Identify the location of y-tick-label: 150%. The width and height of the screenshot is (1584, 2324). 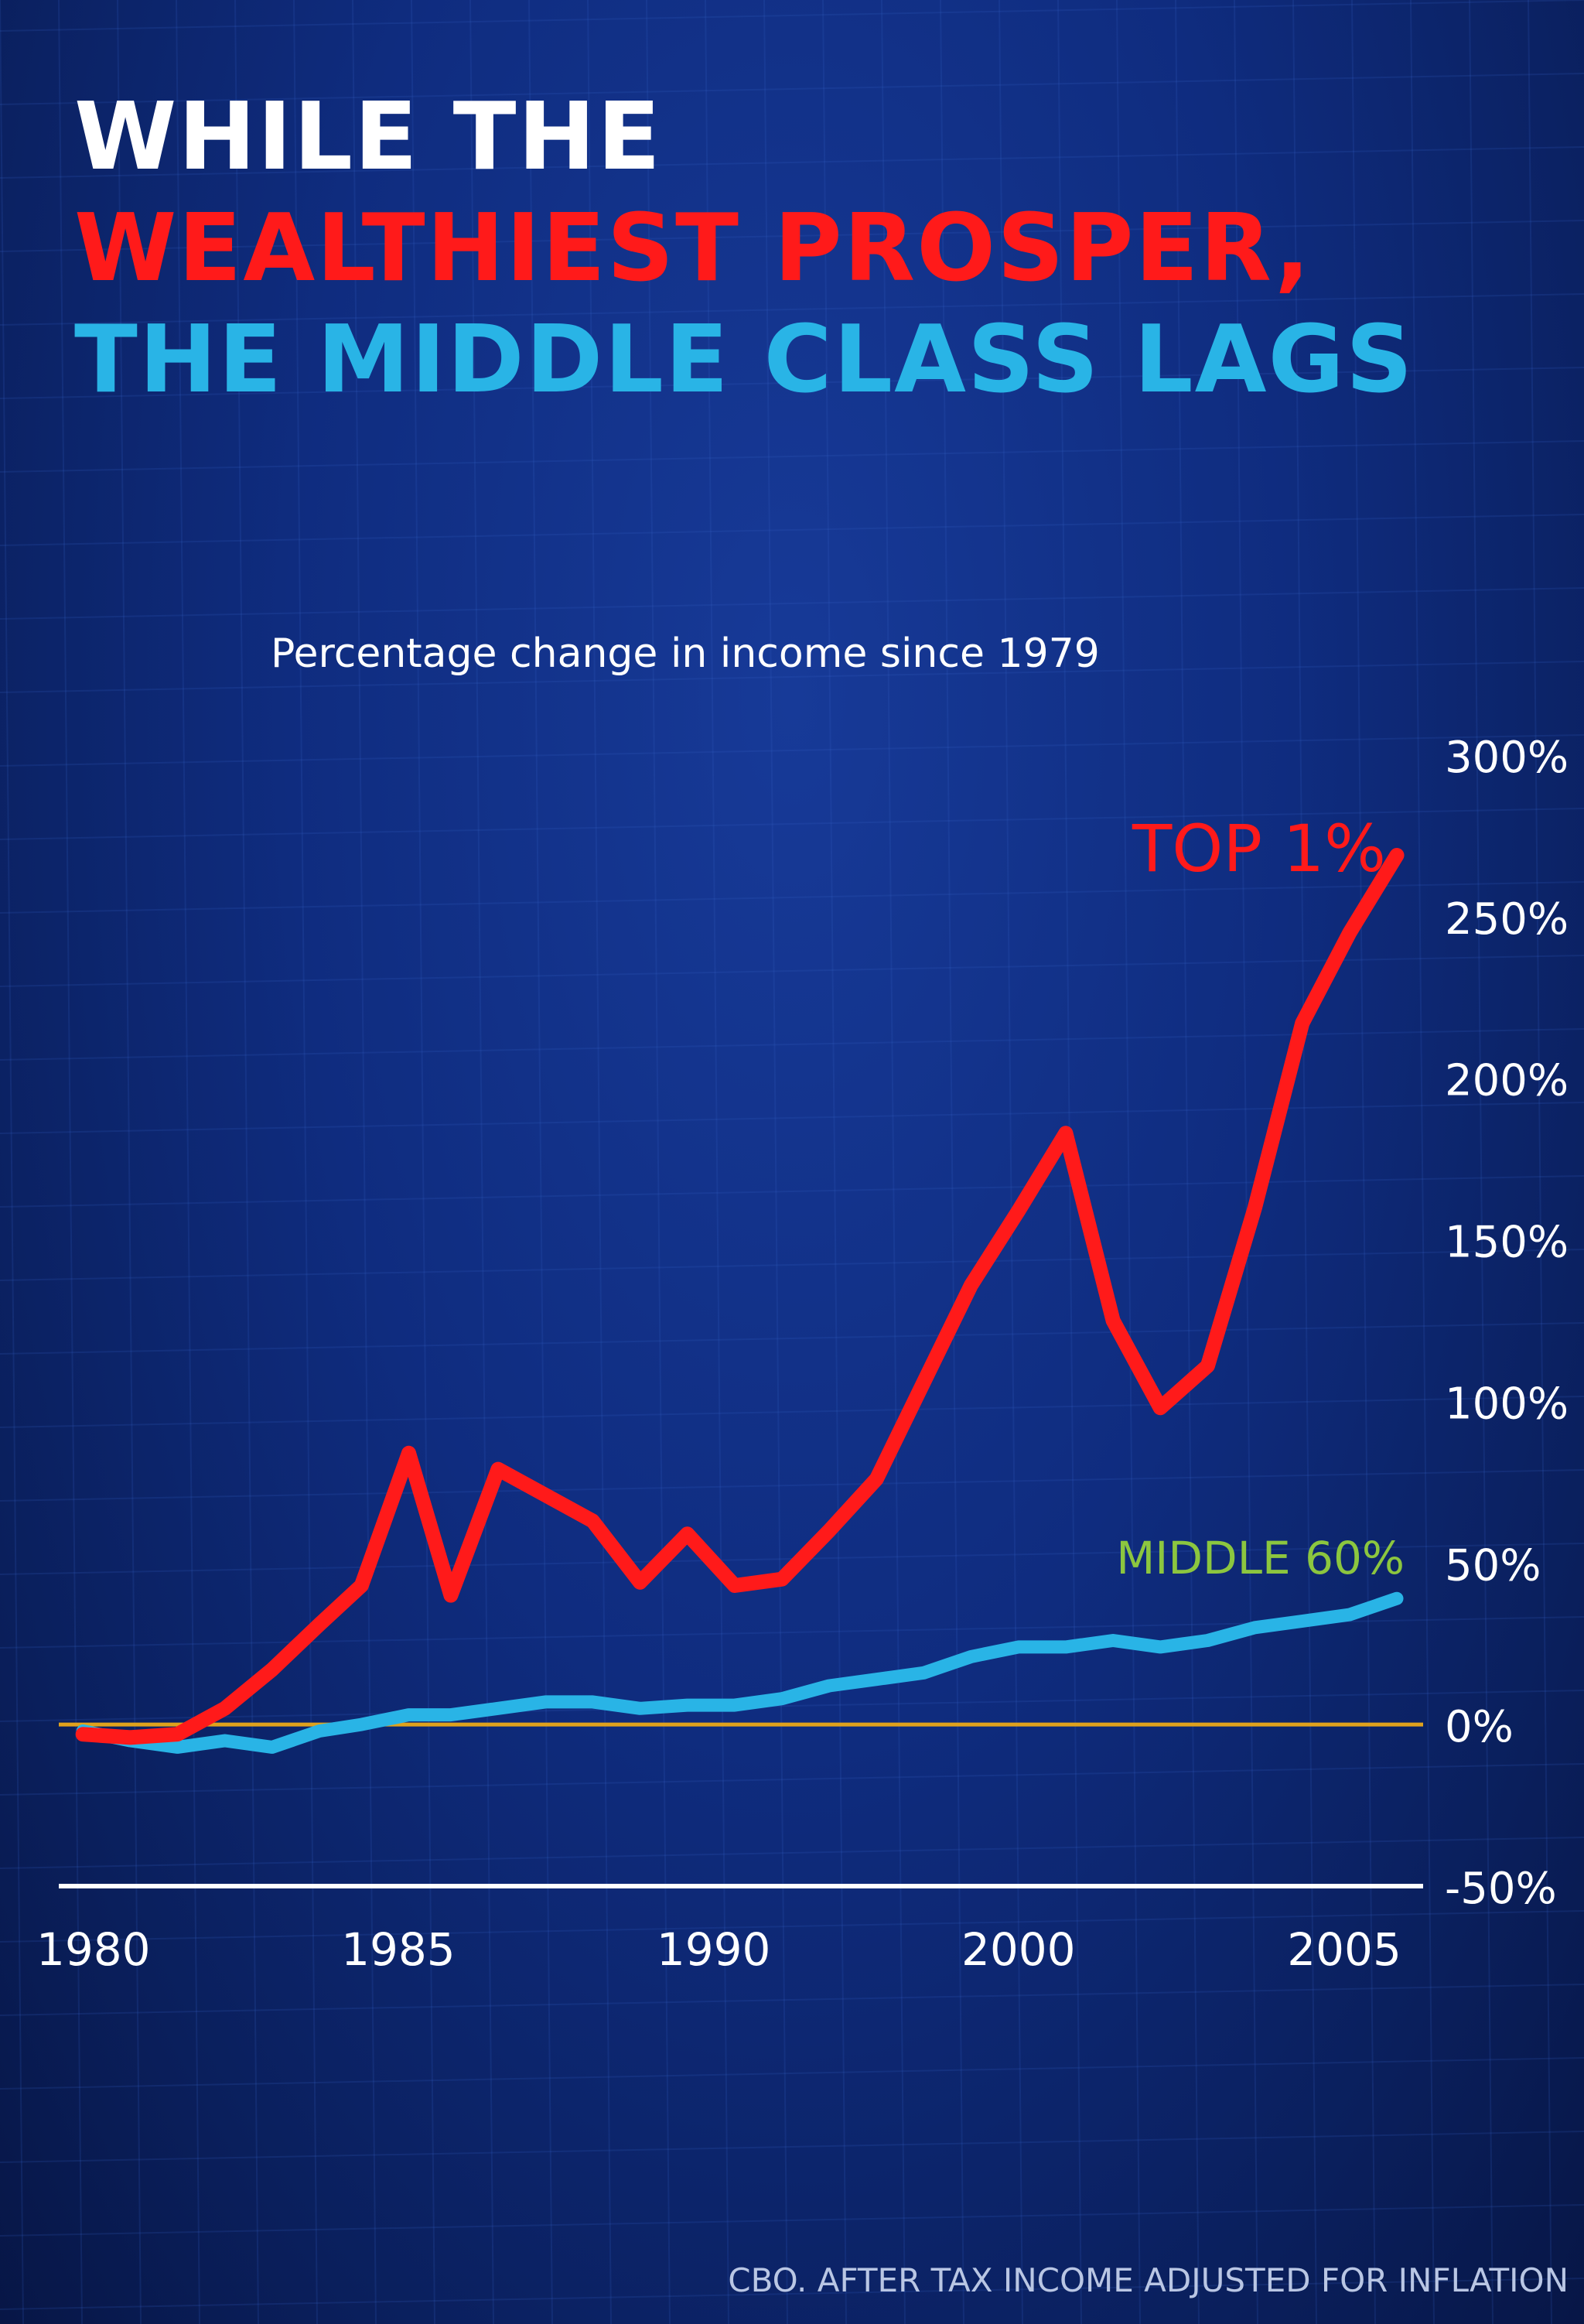
(1507, 1243).